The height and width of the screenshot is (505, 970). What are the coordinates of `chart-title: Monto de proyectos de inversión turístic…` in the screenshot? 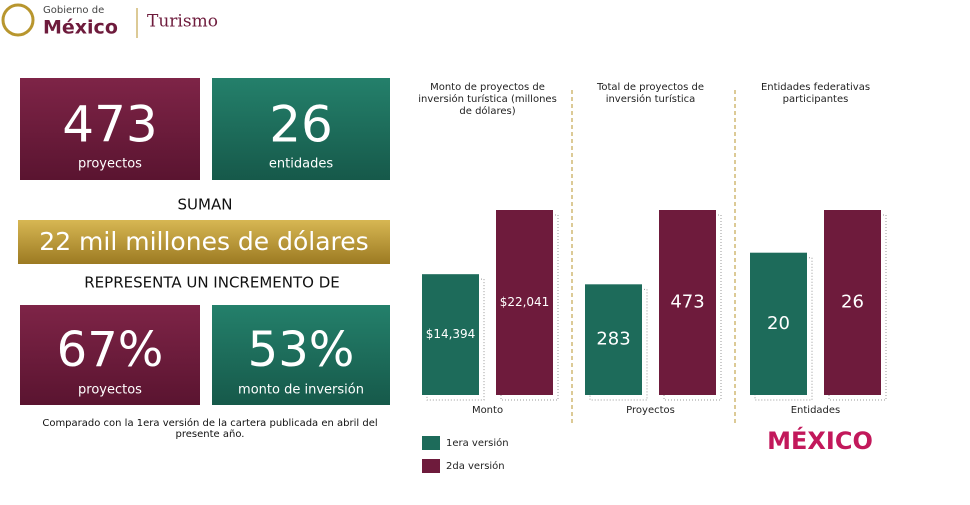 It's located at (487, 99).